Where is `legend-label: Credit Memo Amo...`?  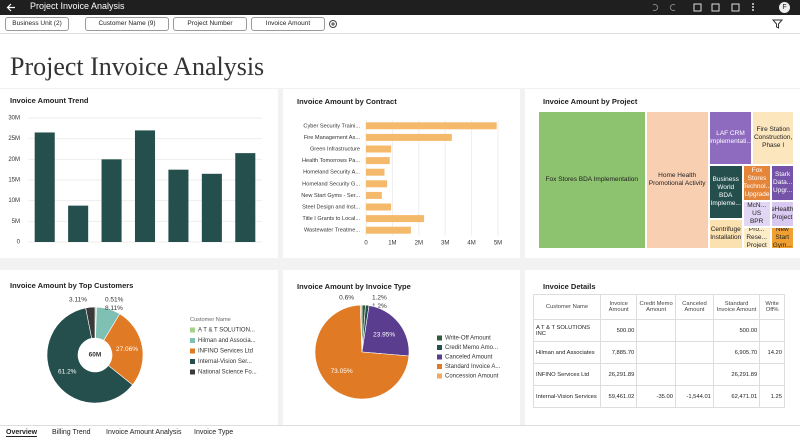 legend-label: Credit Memo Amo... is located at coordinates (471, 348).